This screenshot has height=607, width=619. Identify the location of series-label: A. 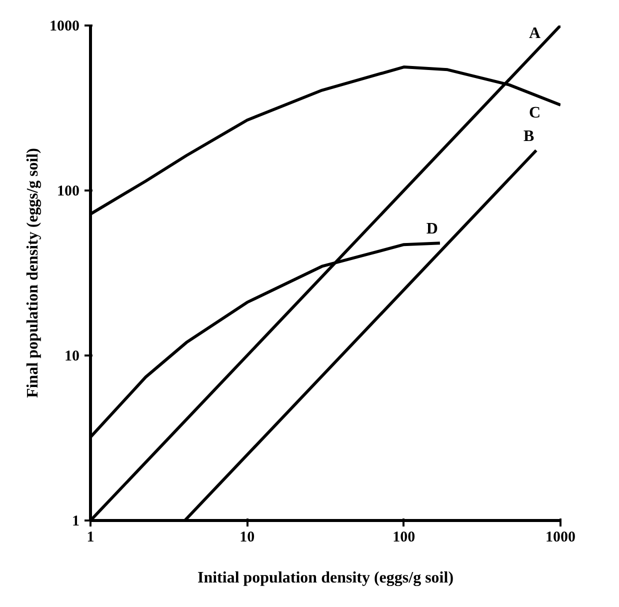
(534, 33).